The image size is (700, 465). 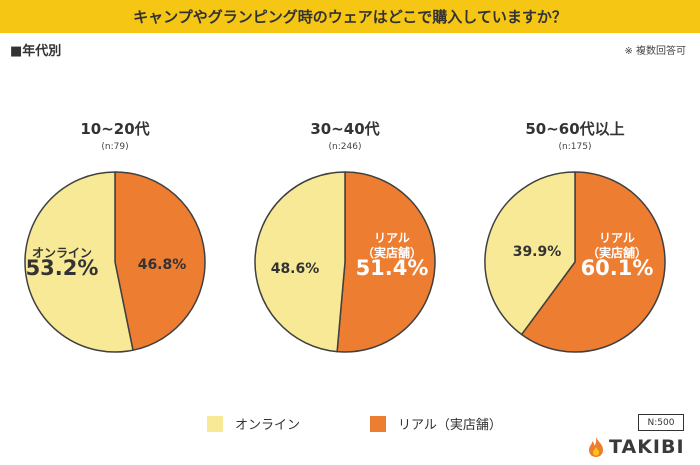 I want to click on sample-size-badge: N:500, so click(x=661, y=422).